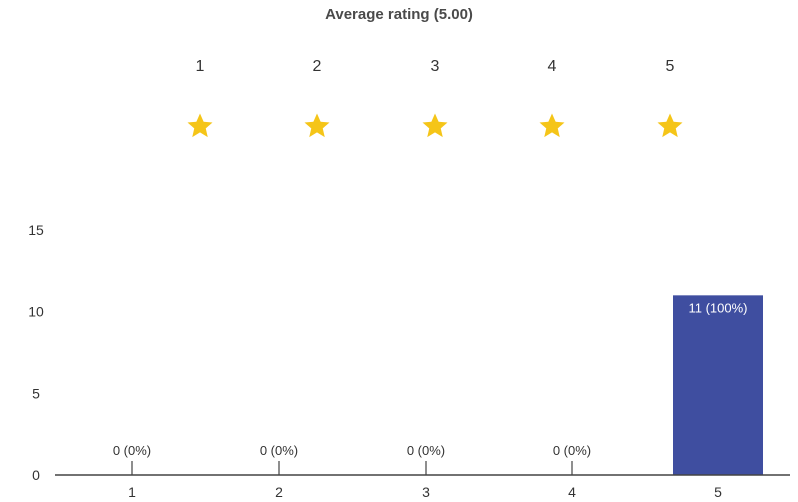 The image size is (798, 502). I want to click on rating-option-5: 5, so click(670, 98).